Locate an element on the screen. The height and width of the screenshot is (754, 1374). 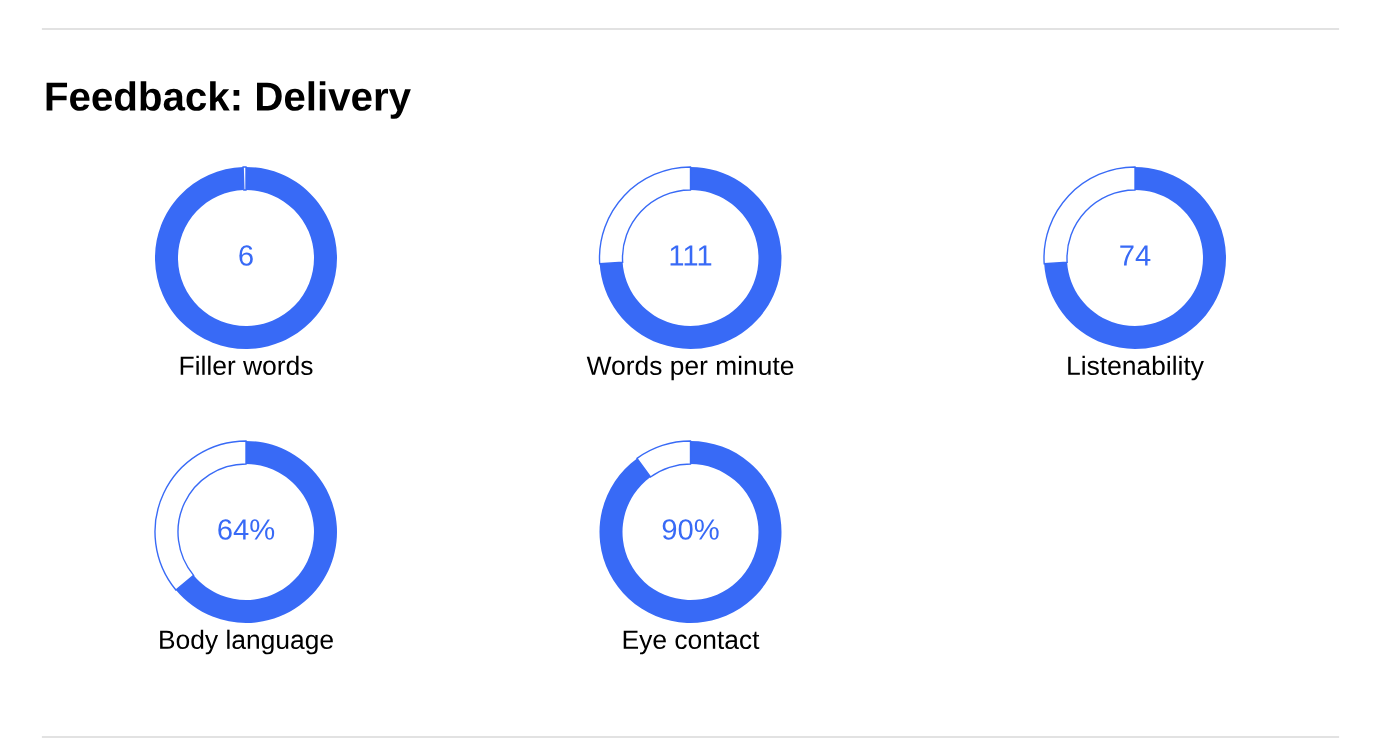
text: Listenability is located at coordinates (1136, 368).